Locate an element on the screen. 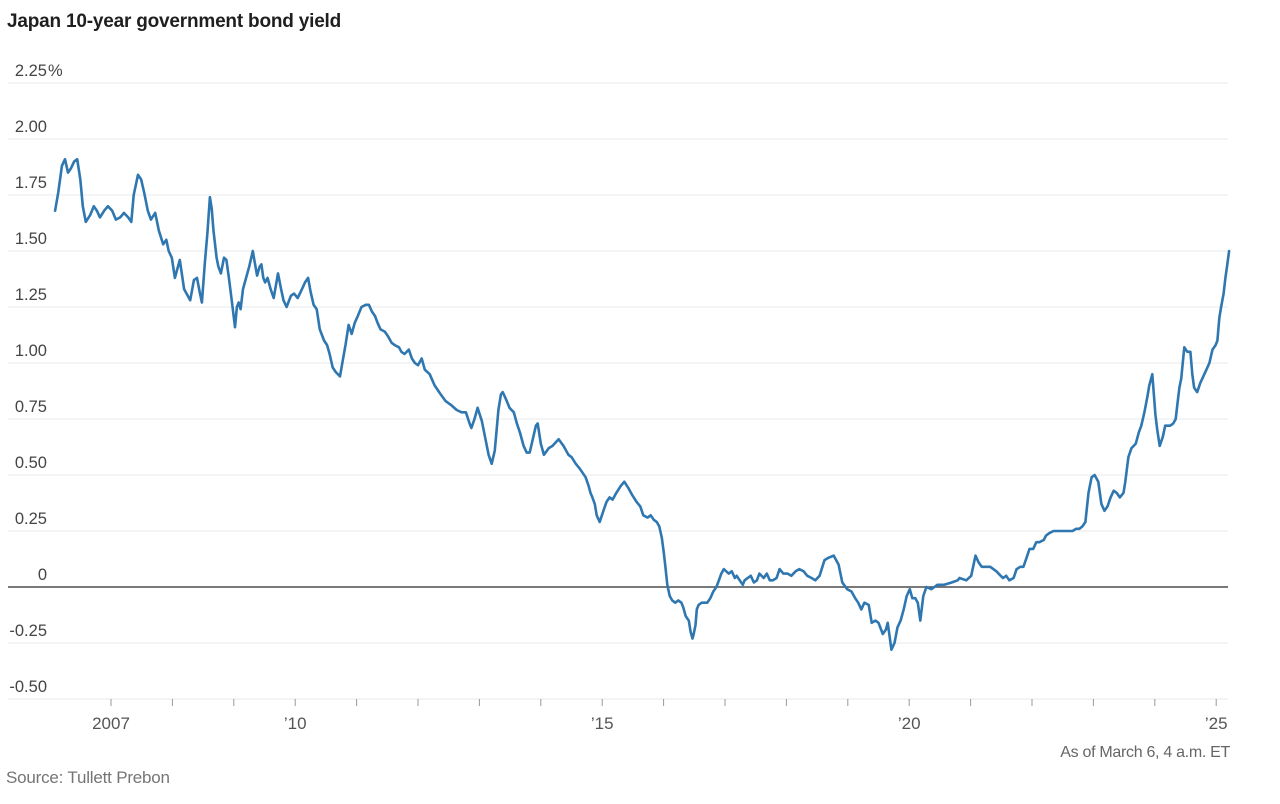  y-axis-label: 1.00 is located at coordinates (31, 351).